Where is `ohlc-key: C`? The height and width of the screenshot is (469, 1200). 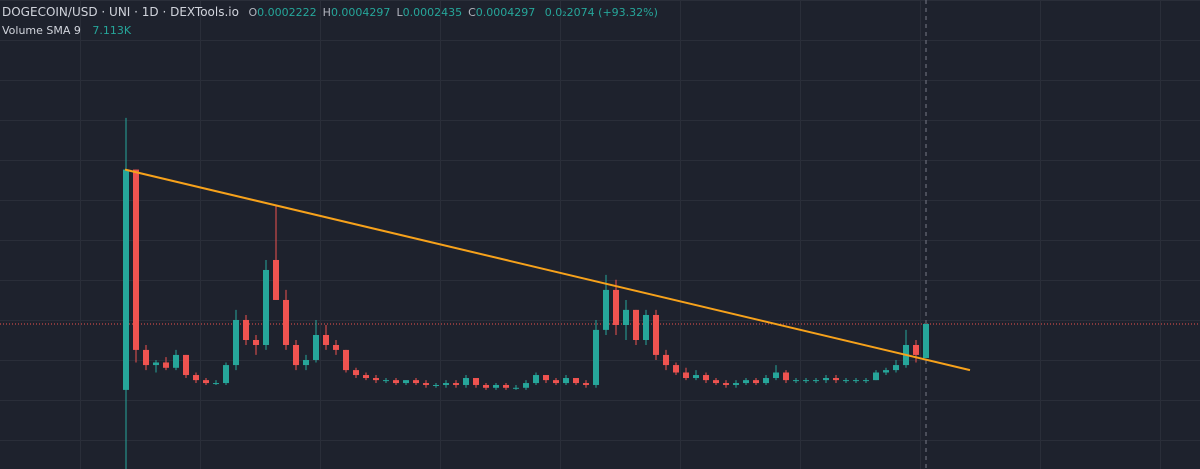
ohlc-key: C is located at coordinates (472, 12).